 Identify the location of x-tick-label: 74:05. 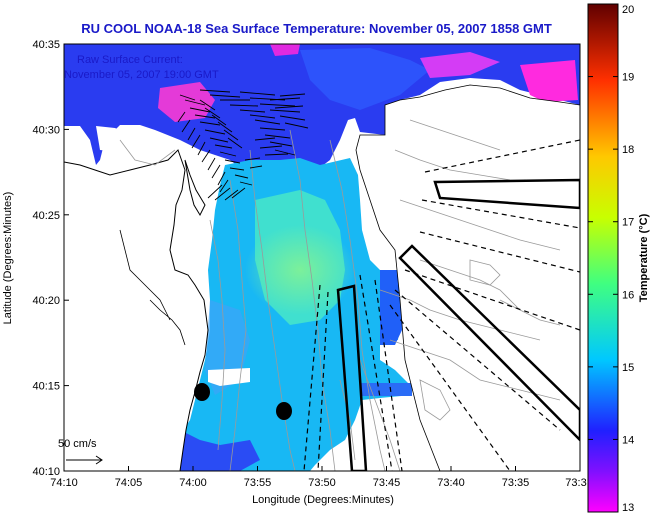
(129, 483).